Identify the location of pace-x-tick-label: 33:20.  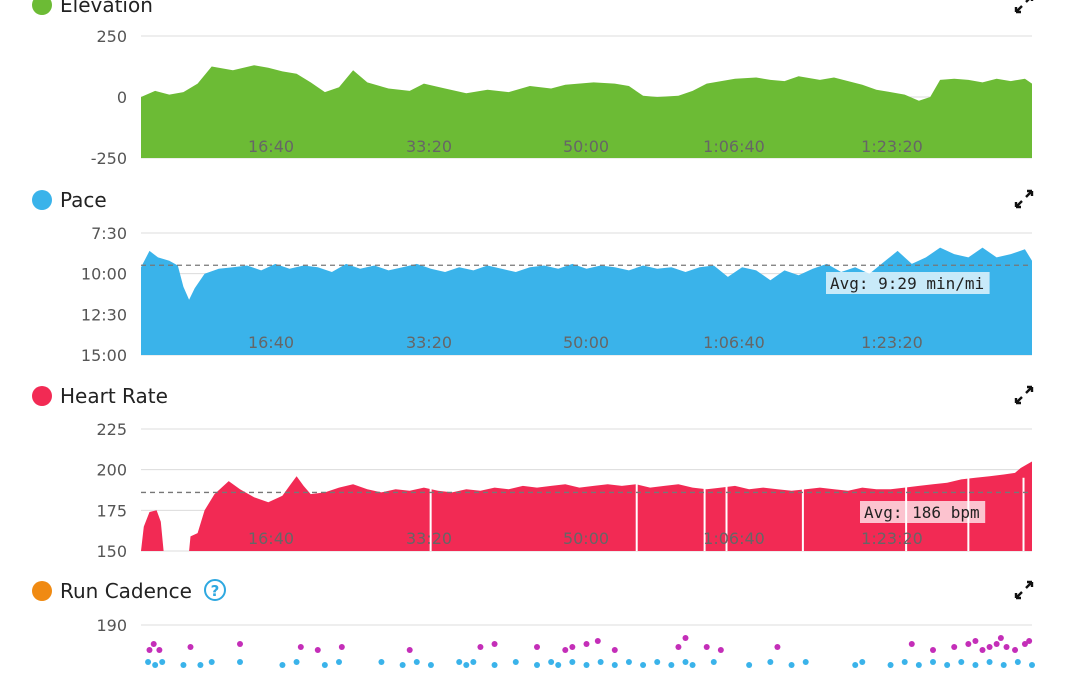
(429, 342).